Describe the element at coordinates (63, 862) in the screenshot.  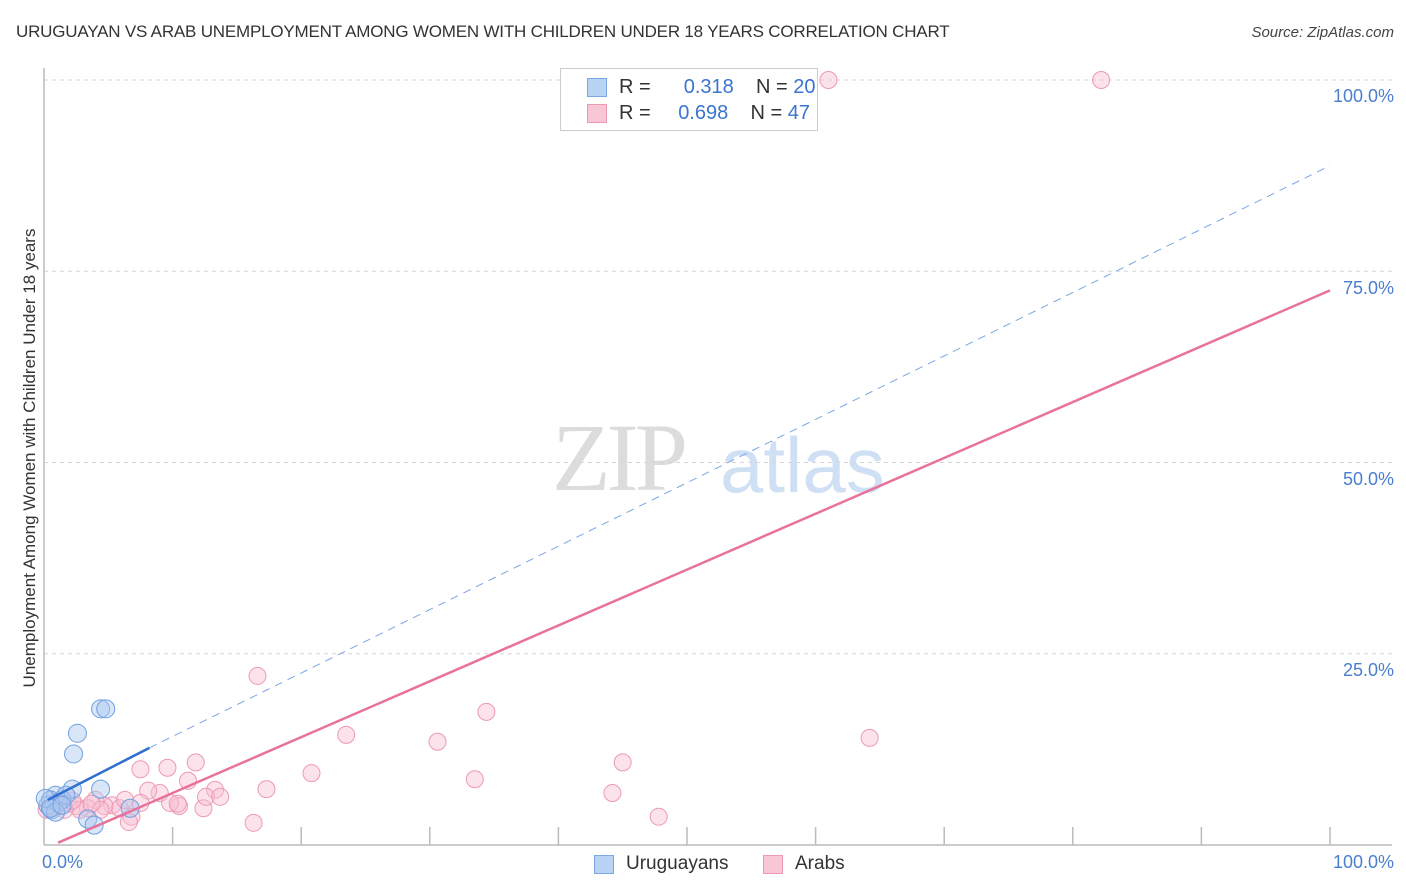
I see `x-tick-0: 0.0%` at that location.